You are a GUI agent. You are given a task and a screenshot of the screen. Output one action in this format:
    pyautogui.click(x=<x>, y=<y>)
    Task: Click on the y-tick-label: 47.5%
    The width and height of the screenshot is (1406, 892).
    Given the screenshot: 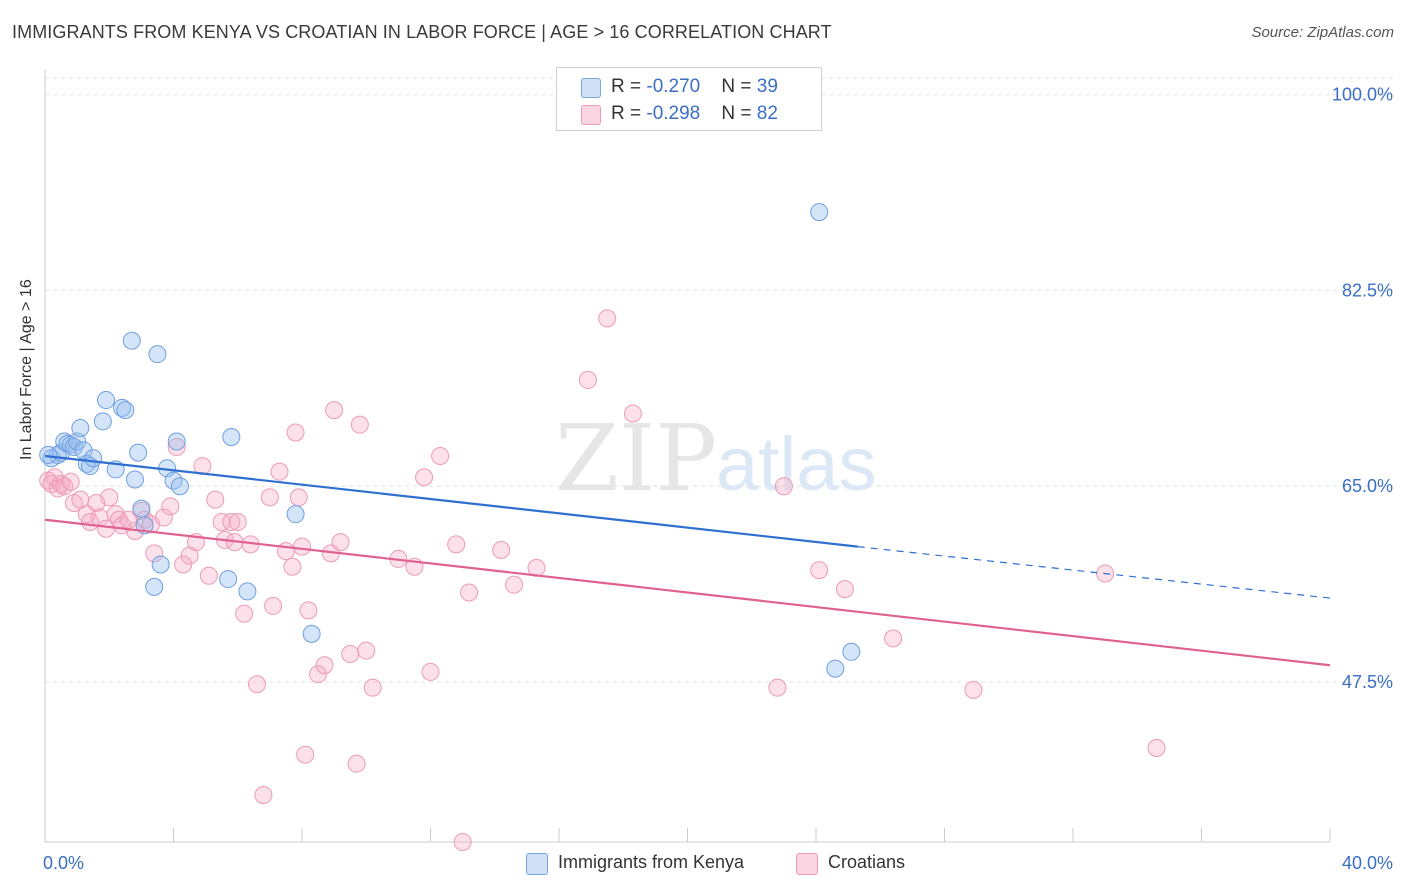 What is the action you would take?
    pyautogui.click(x=1367, y=682)
    